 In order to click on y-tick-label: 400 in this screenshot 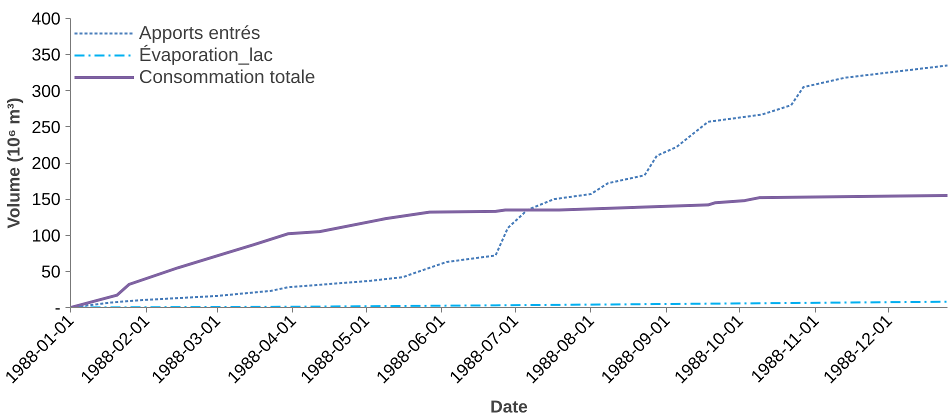, I will do `click(46, 18)`.